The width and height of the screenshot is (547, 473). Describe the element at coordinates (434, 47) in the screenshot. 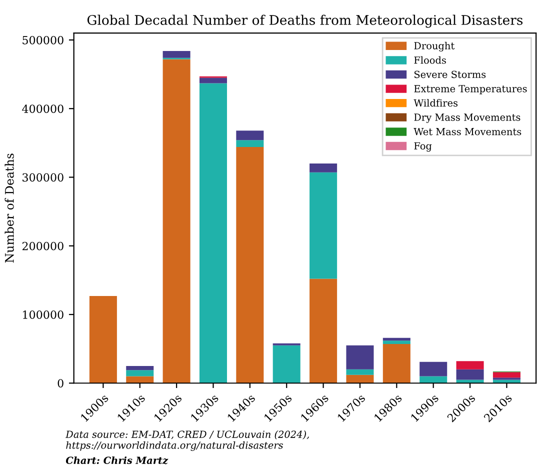

I see `legend-label: Drought` at that location.